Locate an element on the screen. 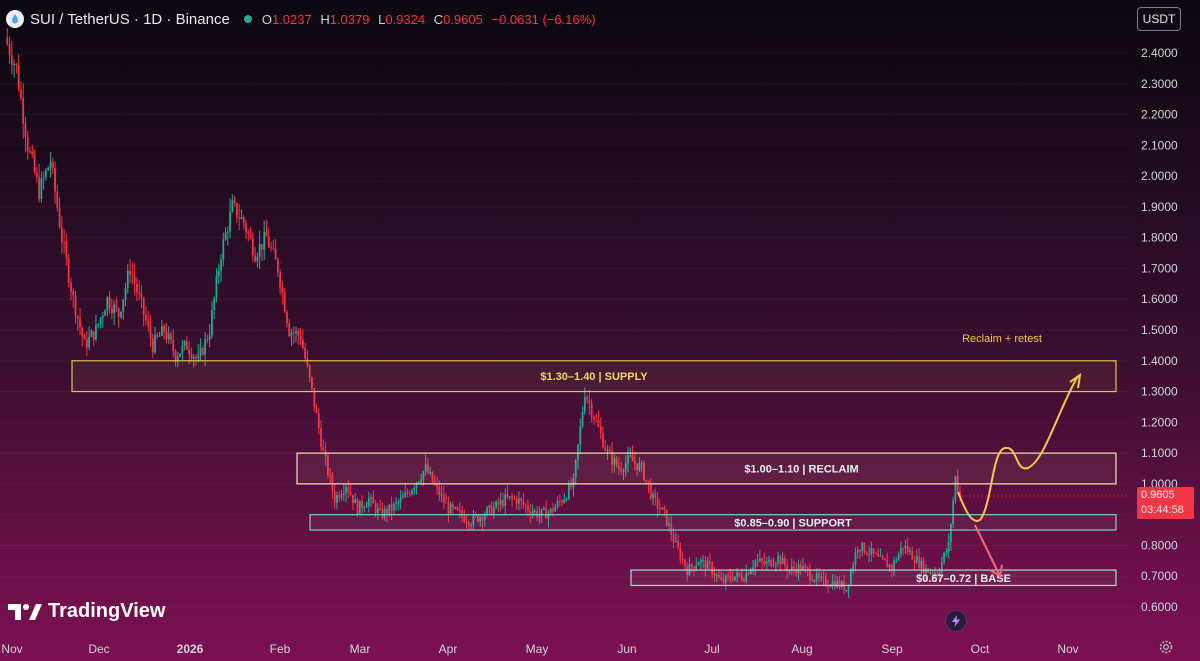 The image size is (1200, 661). tradingview-logo: TradingView is located at coordinates (86, 611).